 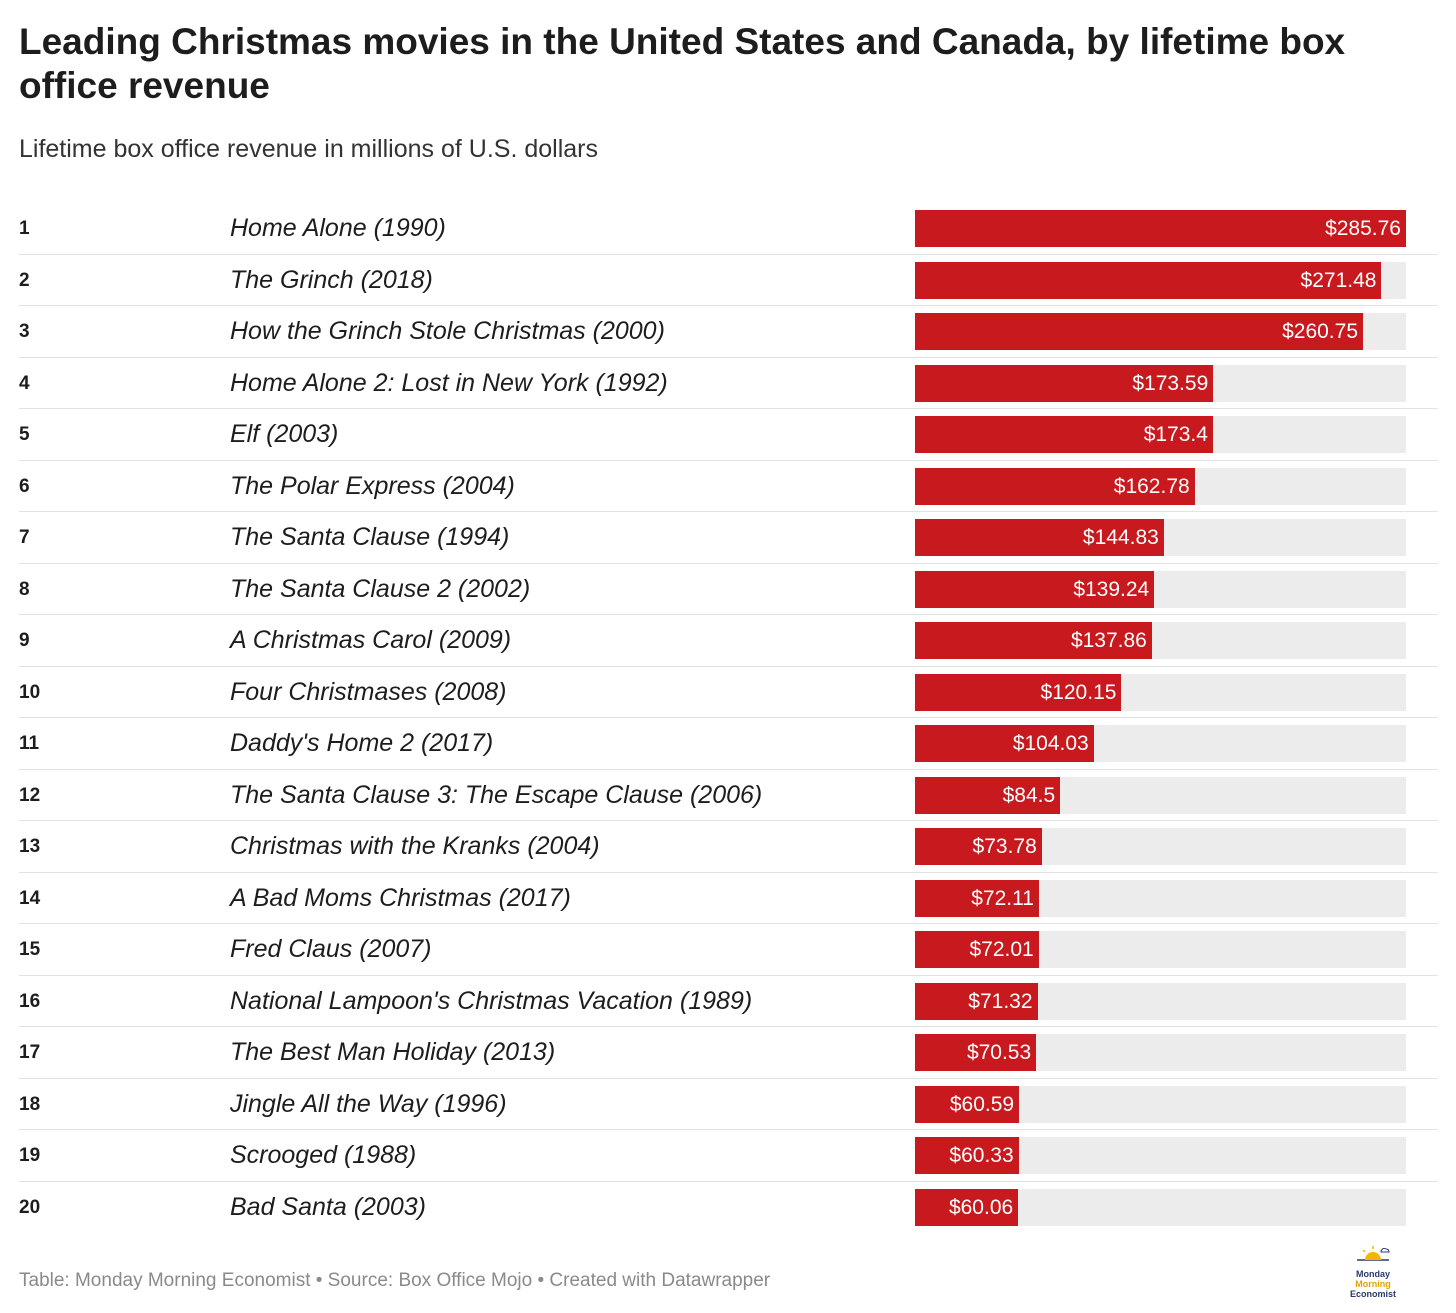 I want to click on revenue-label: $71.32, so click(x=1000, y=1001).